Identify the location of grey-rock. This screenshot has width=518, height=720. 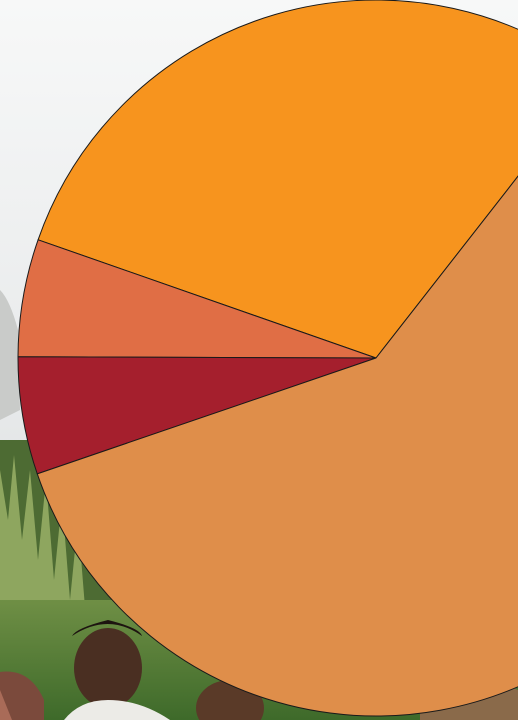
(10, 355).